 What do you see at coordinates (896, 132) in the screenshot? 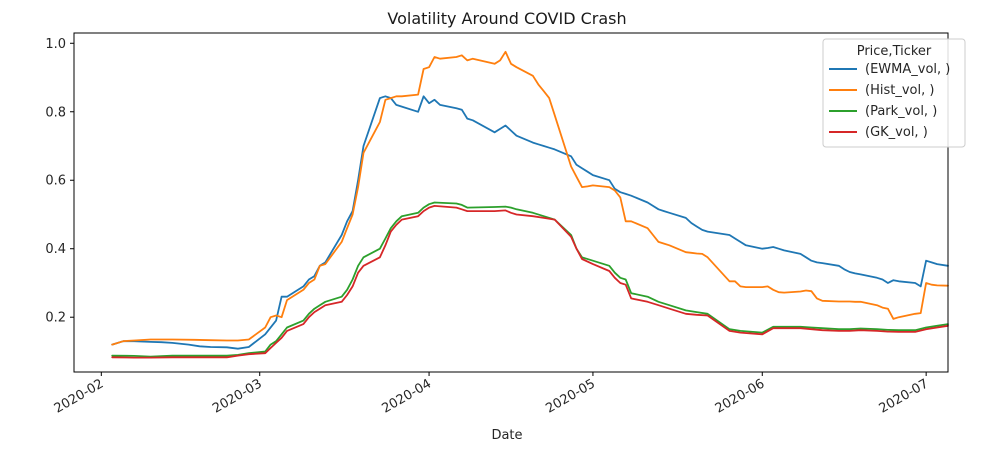
I see `legend-entry-label: (GK_vol, )` at bounding box center [896, 132].